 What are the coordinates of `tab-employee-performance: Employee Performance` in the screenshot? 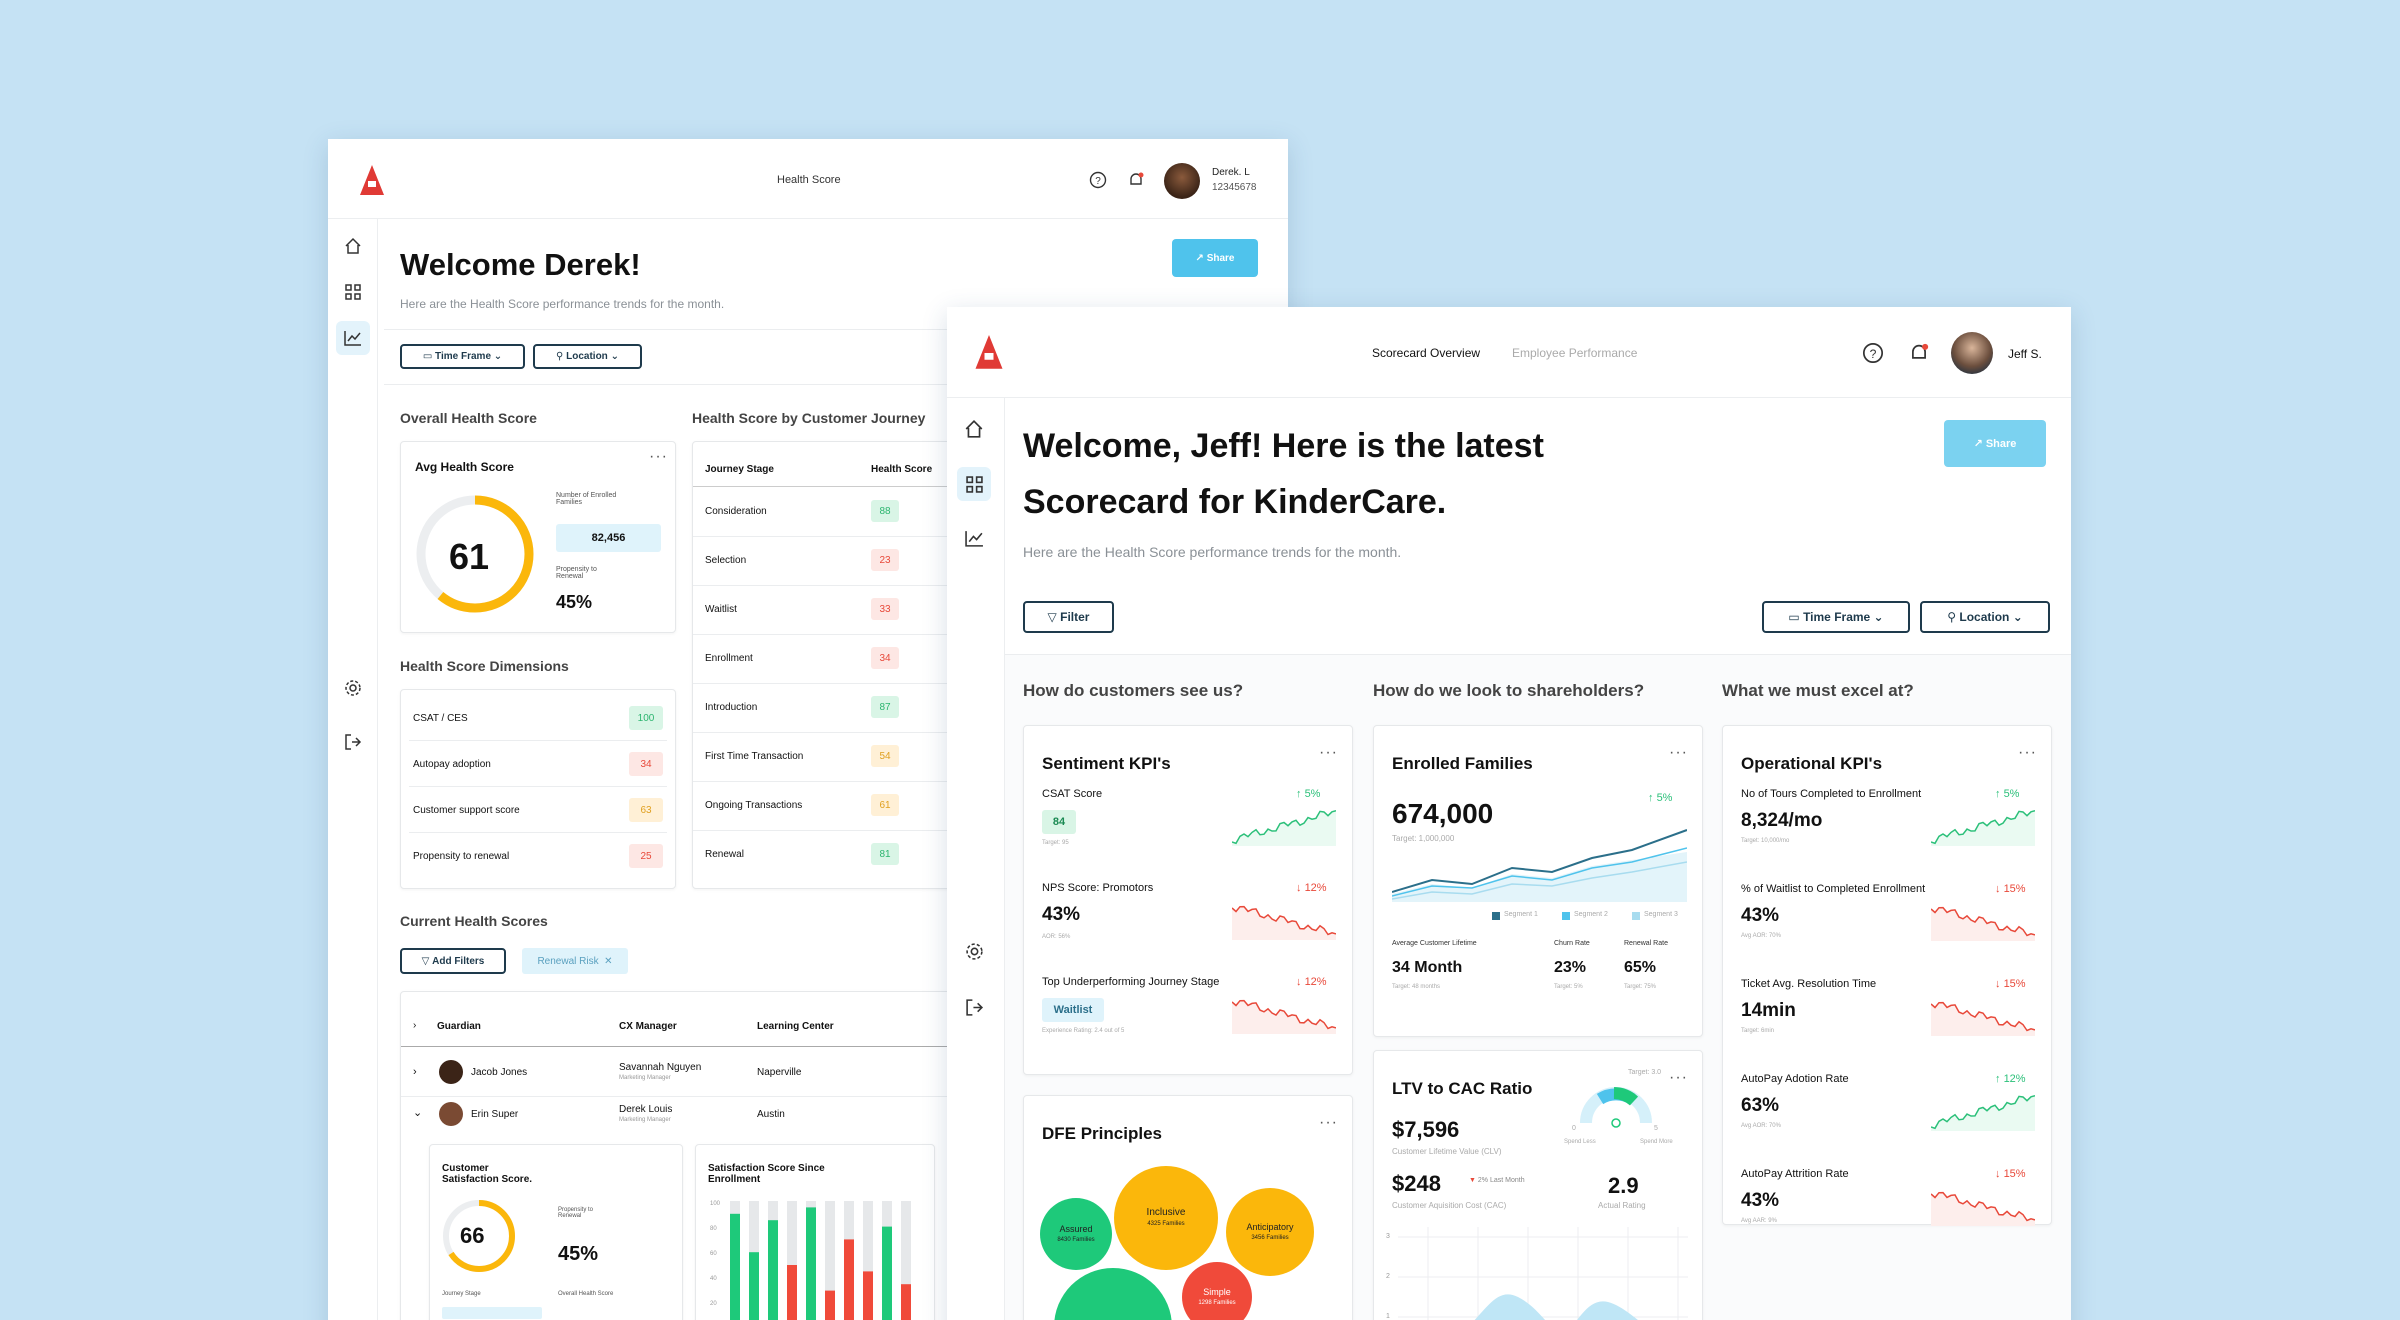 It's located at (1575, 353).